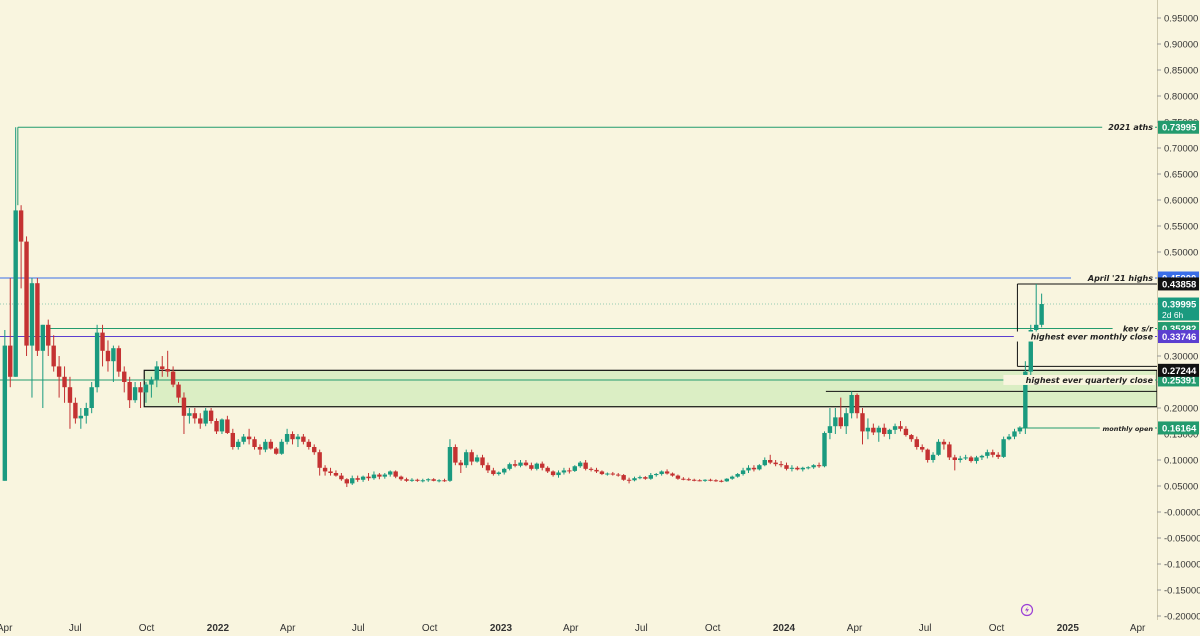  What do you see at coordinates (1138, 329) in the screenshot?
I see `level-annotation: key s/r` at bounding box center [1138, 329].